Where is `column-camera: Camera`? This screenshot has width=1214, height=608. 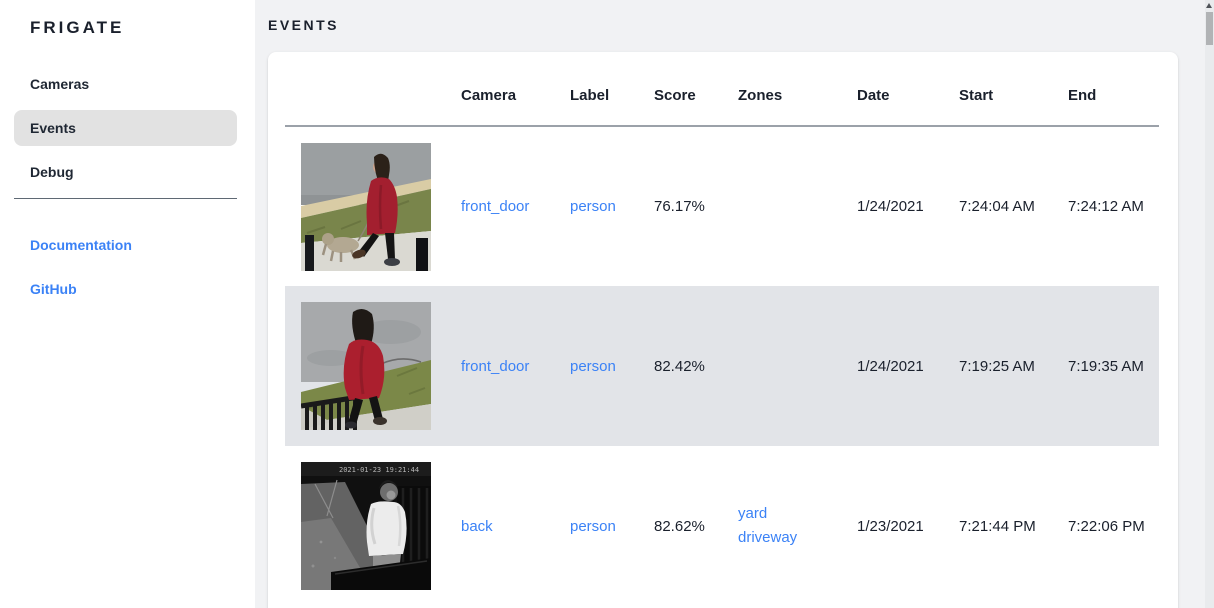
column-camera: Camera is located at coordinates (515, 89).